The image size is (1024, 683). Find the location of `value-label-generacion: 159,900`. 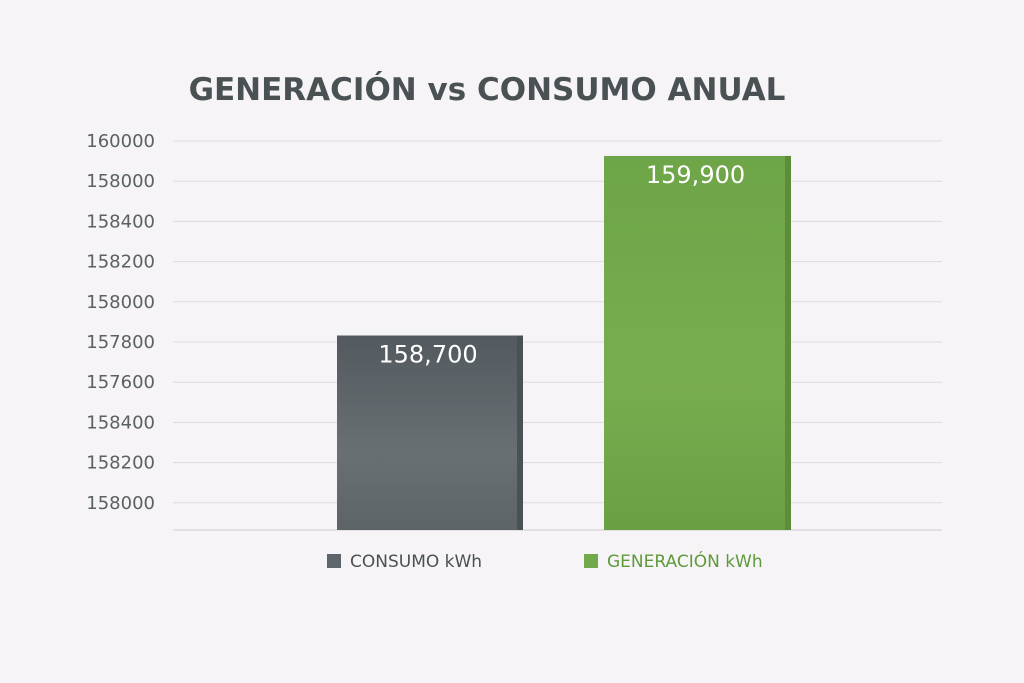

value-label-generacion: 159,900 is located at coordinates (695, 175).